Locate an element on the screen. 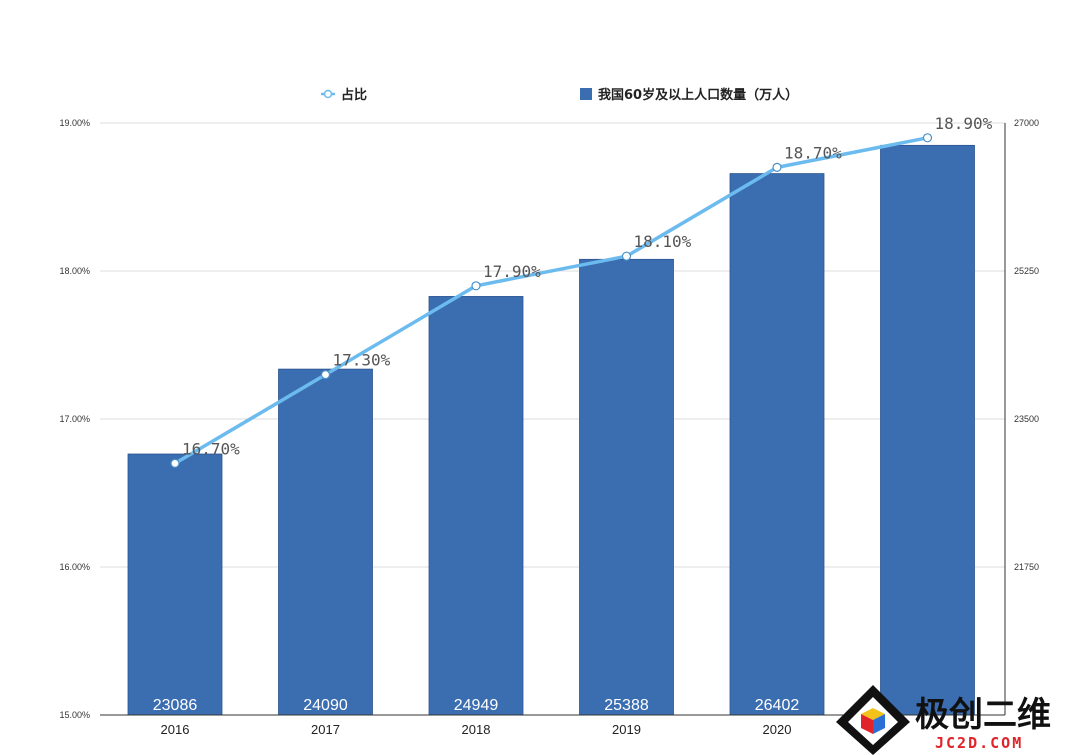  y-right-tick-label: 21750 is located at coordinates (1026, 567).